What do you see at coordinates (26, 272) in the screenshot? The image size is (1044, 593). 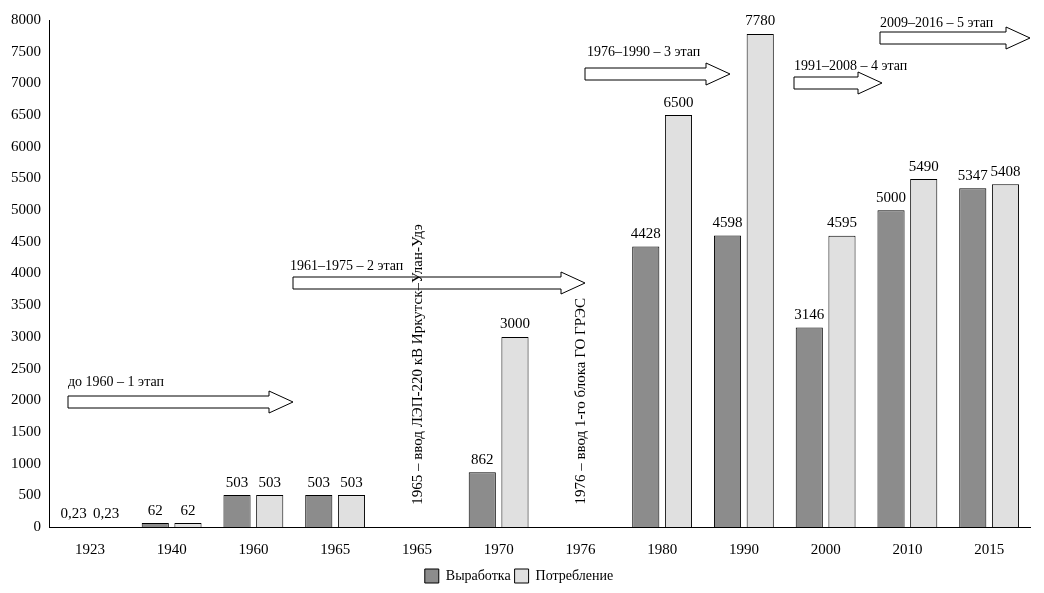 I see `y-tick-label: 4000` at bounding box center [26, 272].